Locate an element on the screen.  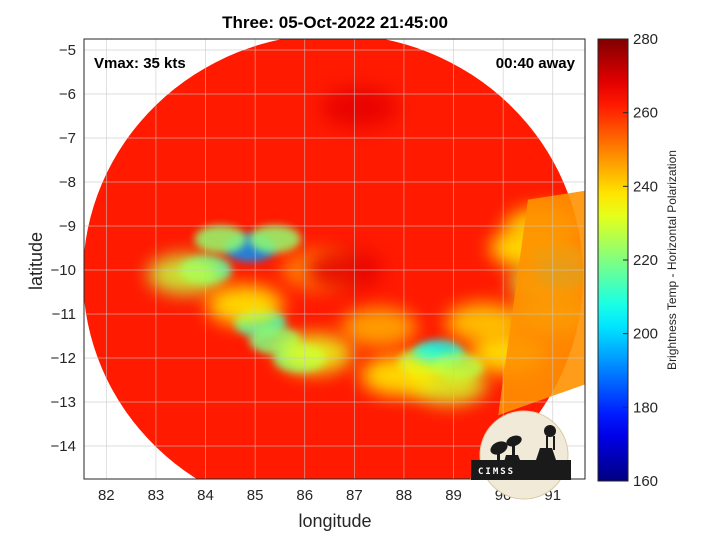
y-tick-label: −14 is located at coordinates (63, 446).